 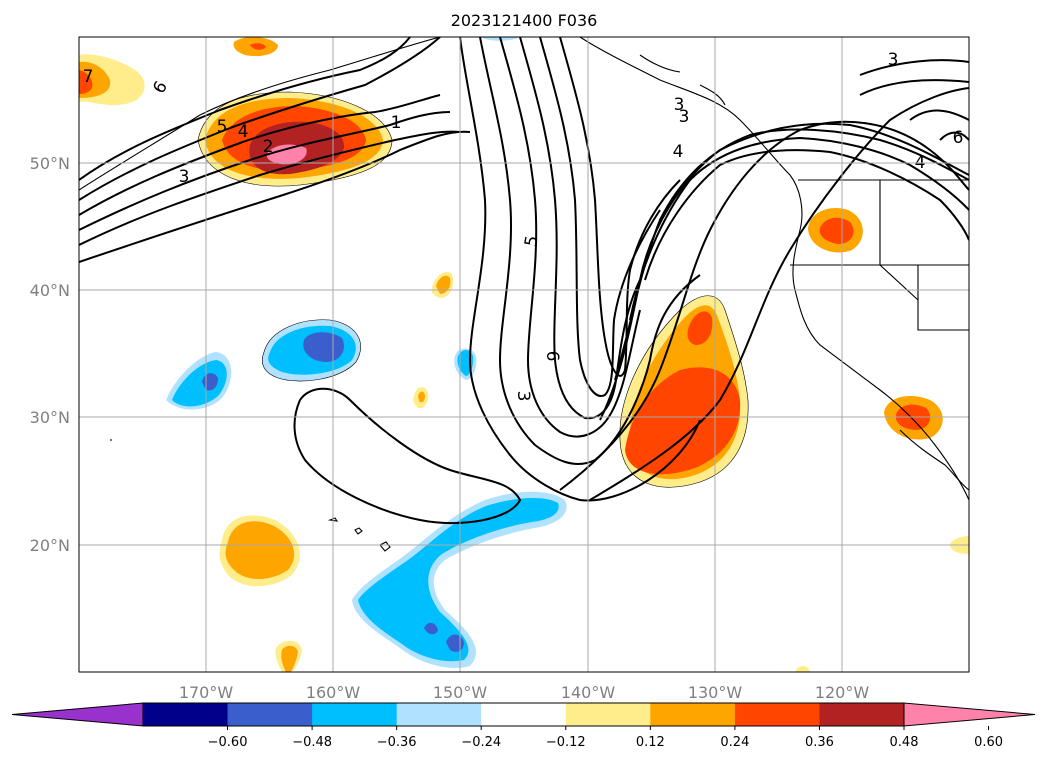 What do you see at coordinates (50, 290) in the screenshot?
I see `lat-tick-label: 40°N` at bounding box center [50, 290].